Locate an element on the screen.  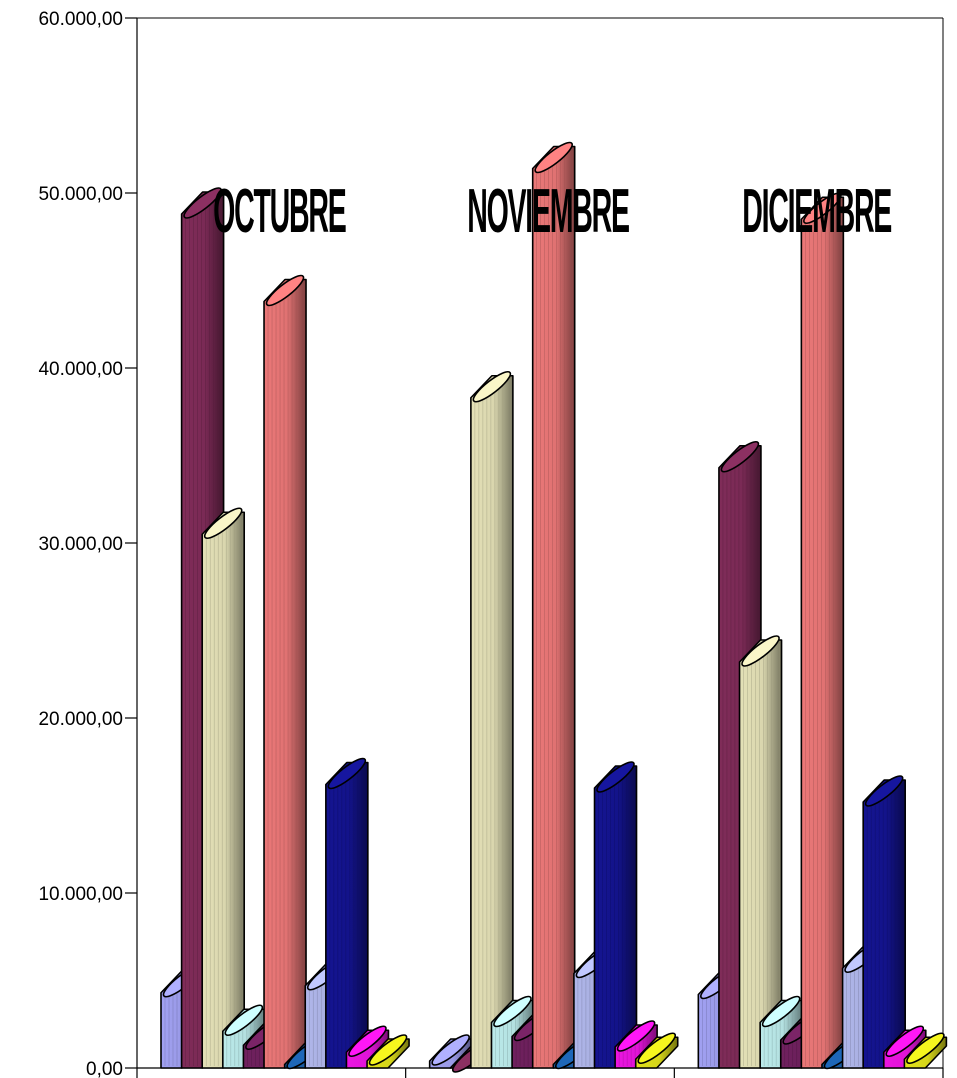
y-tick-label: 40.000,00 is located at coordinates (80, 369).